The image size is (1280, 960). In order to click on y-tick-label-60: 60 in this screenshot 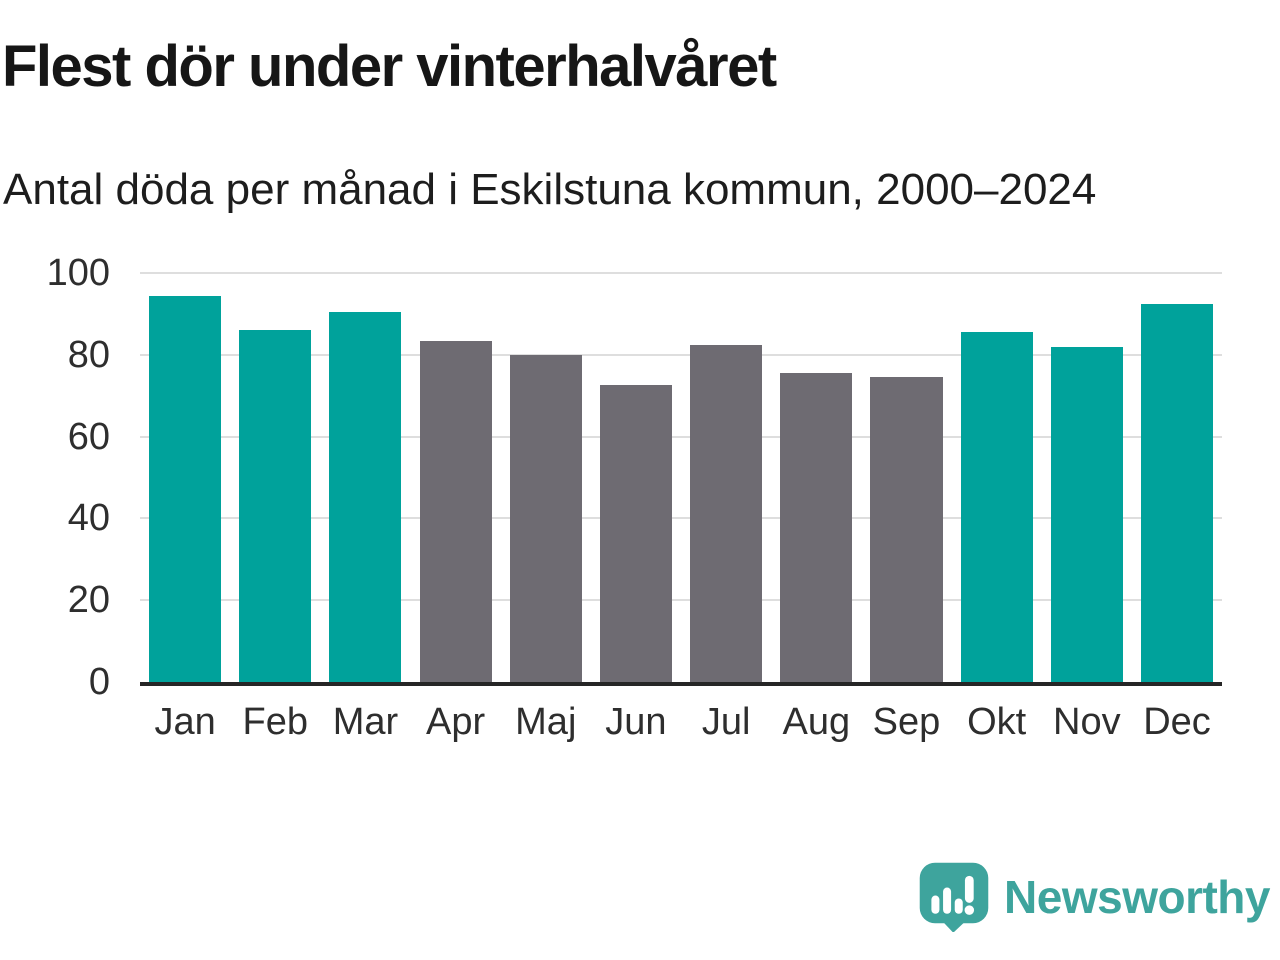, I will do `click(88, 436)`.